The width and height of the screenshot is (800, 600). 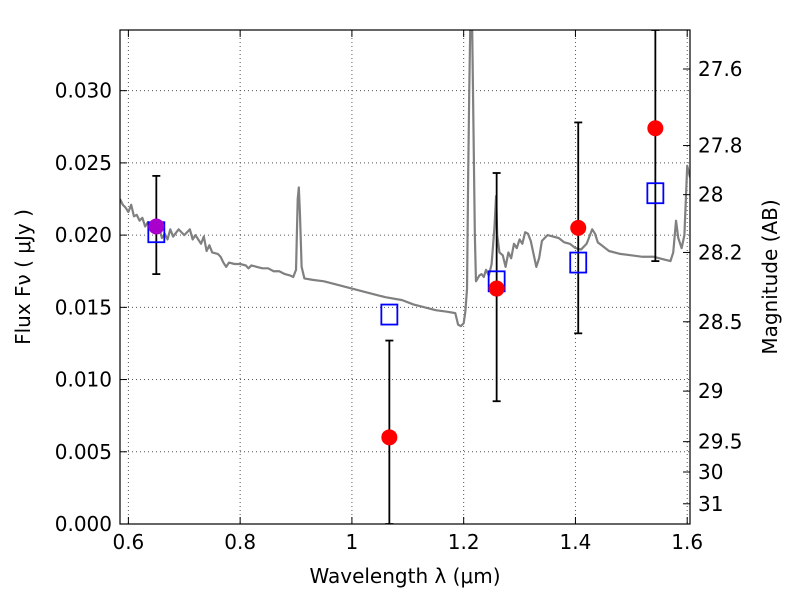 I want to click on y2-tick-label: 27.6, so click(x=720, y=69).